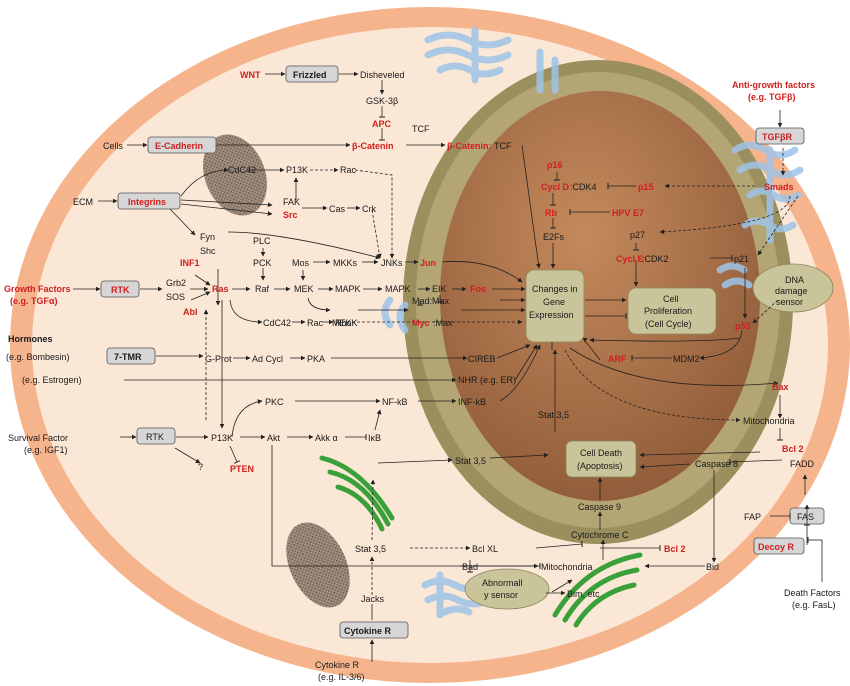 The height and width of the screenshot is (686, 850). Describe the element at coordinates (34, 301) in the screenshot. I see `label-growth-factors-eg: (e.g. TGFα)` at that location.